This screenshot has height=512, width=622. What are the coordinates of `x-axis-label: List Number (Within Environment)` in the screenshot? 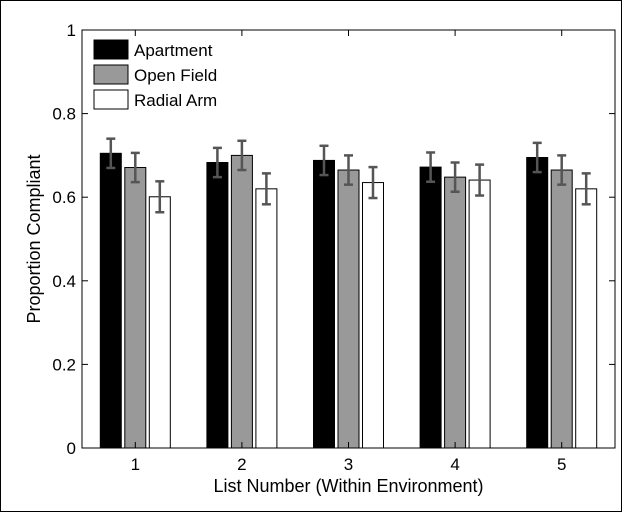 It's located at (348, 486).